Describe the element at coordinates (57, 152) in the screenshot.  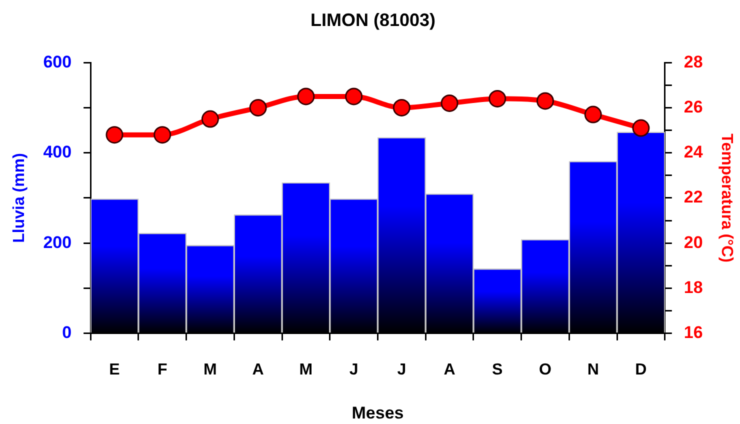
I see `y-tick-label: 400` at that location.